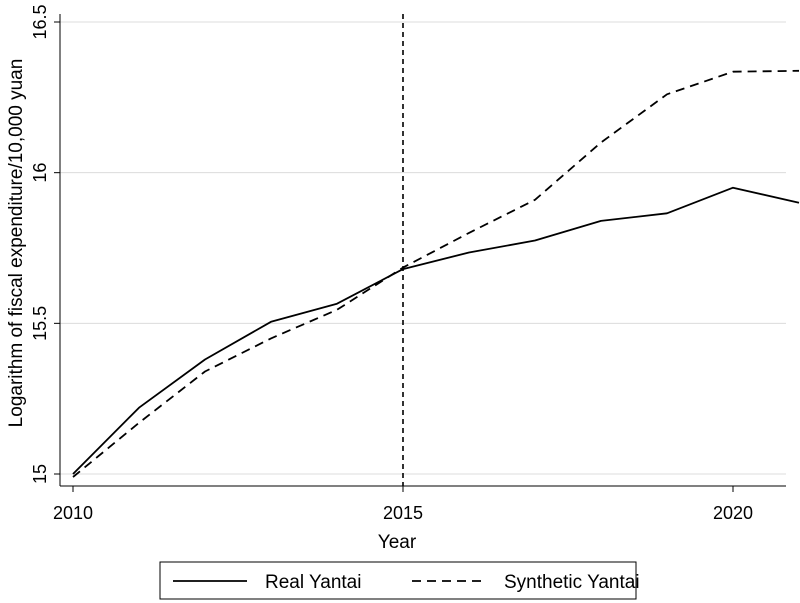 This screenshot has height=603, width=800. What do you see at coordinates (572, 582) in the screenshot?
I see `legend-label: Synthetic Yantai` at bounding box center [572, 582].